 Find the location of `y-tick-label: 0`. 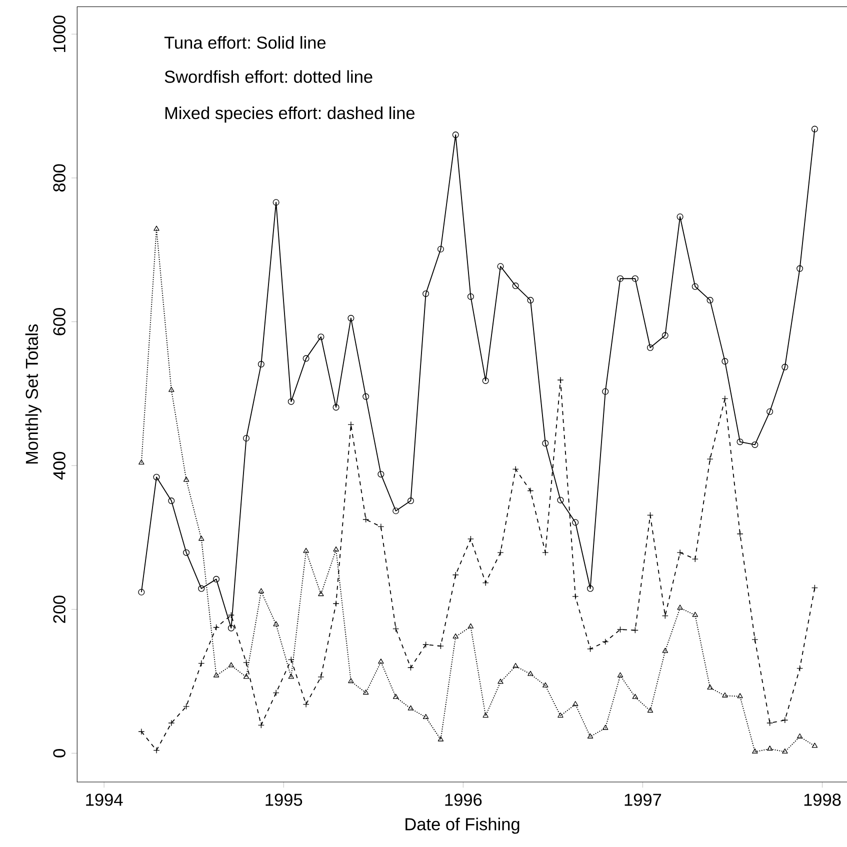

y-tick-label: 0 is located at coordinates (59, 753).